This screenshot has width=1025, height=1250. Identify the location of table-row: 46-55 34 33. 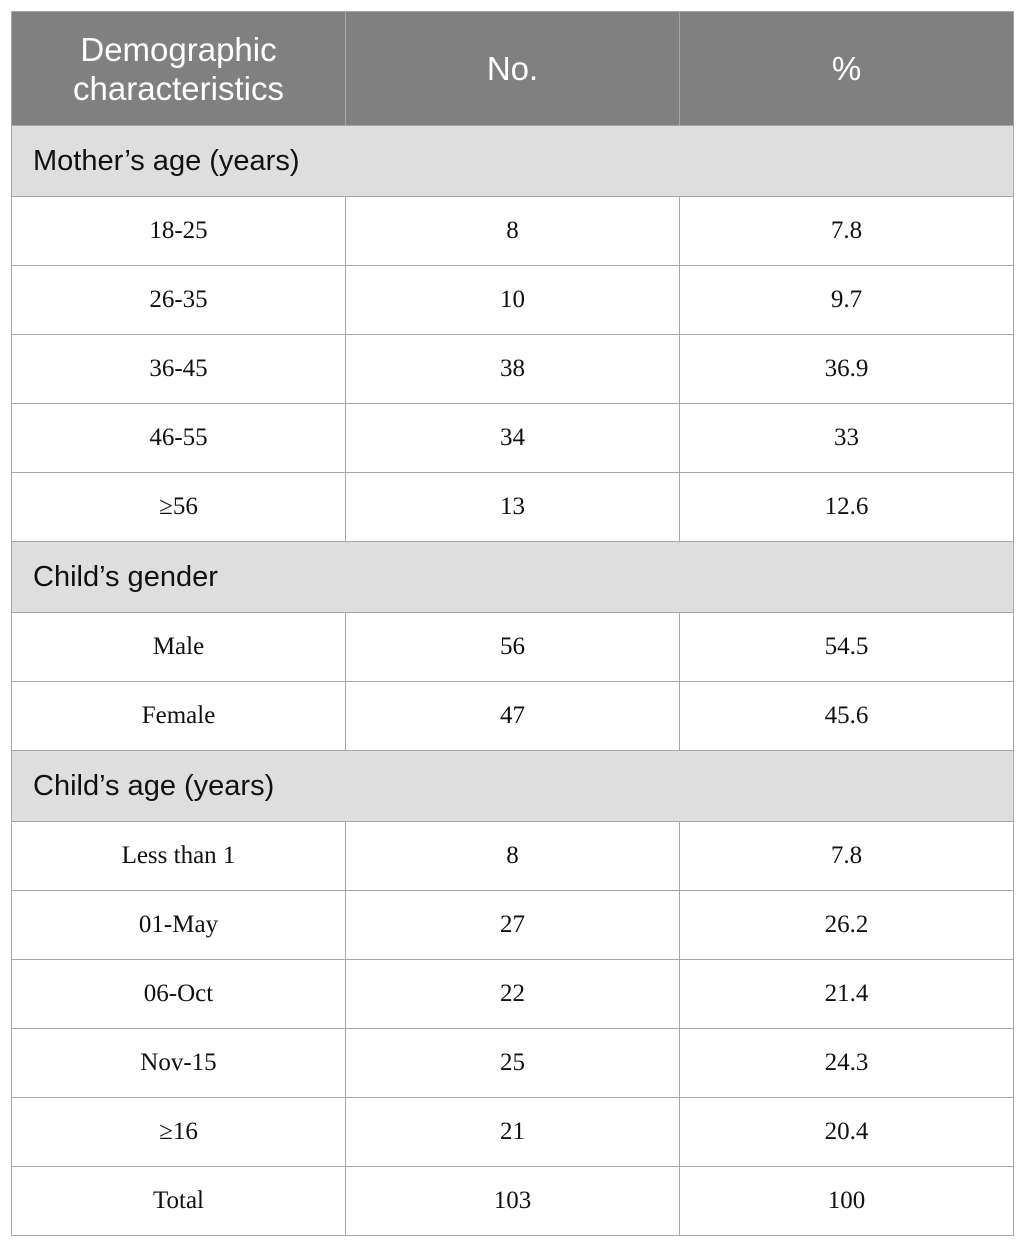
(512, 438).